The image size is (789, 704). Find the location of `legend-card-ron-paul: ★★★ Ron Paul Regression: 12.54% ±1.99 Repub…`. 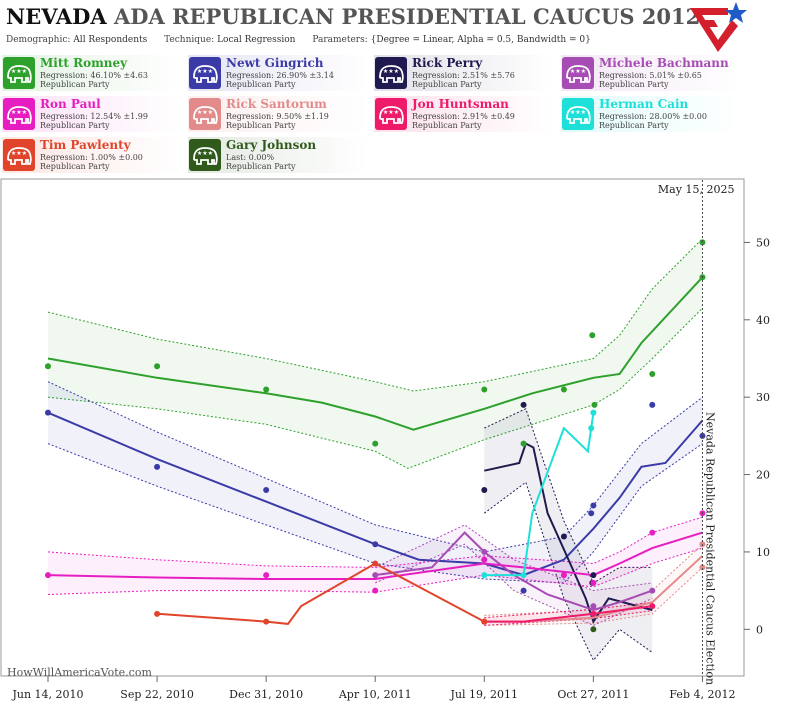

legend-card-ron-paul: ★★★ Ron Paul Regression: 12.54% ±1.99 Repub… is located at coordinates (92, 114).